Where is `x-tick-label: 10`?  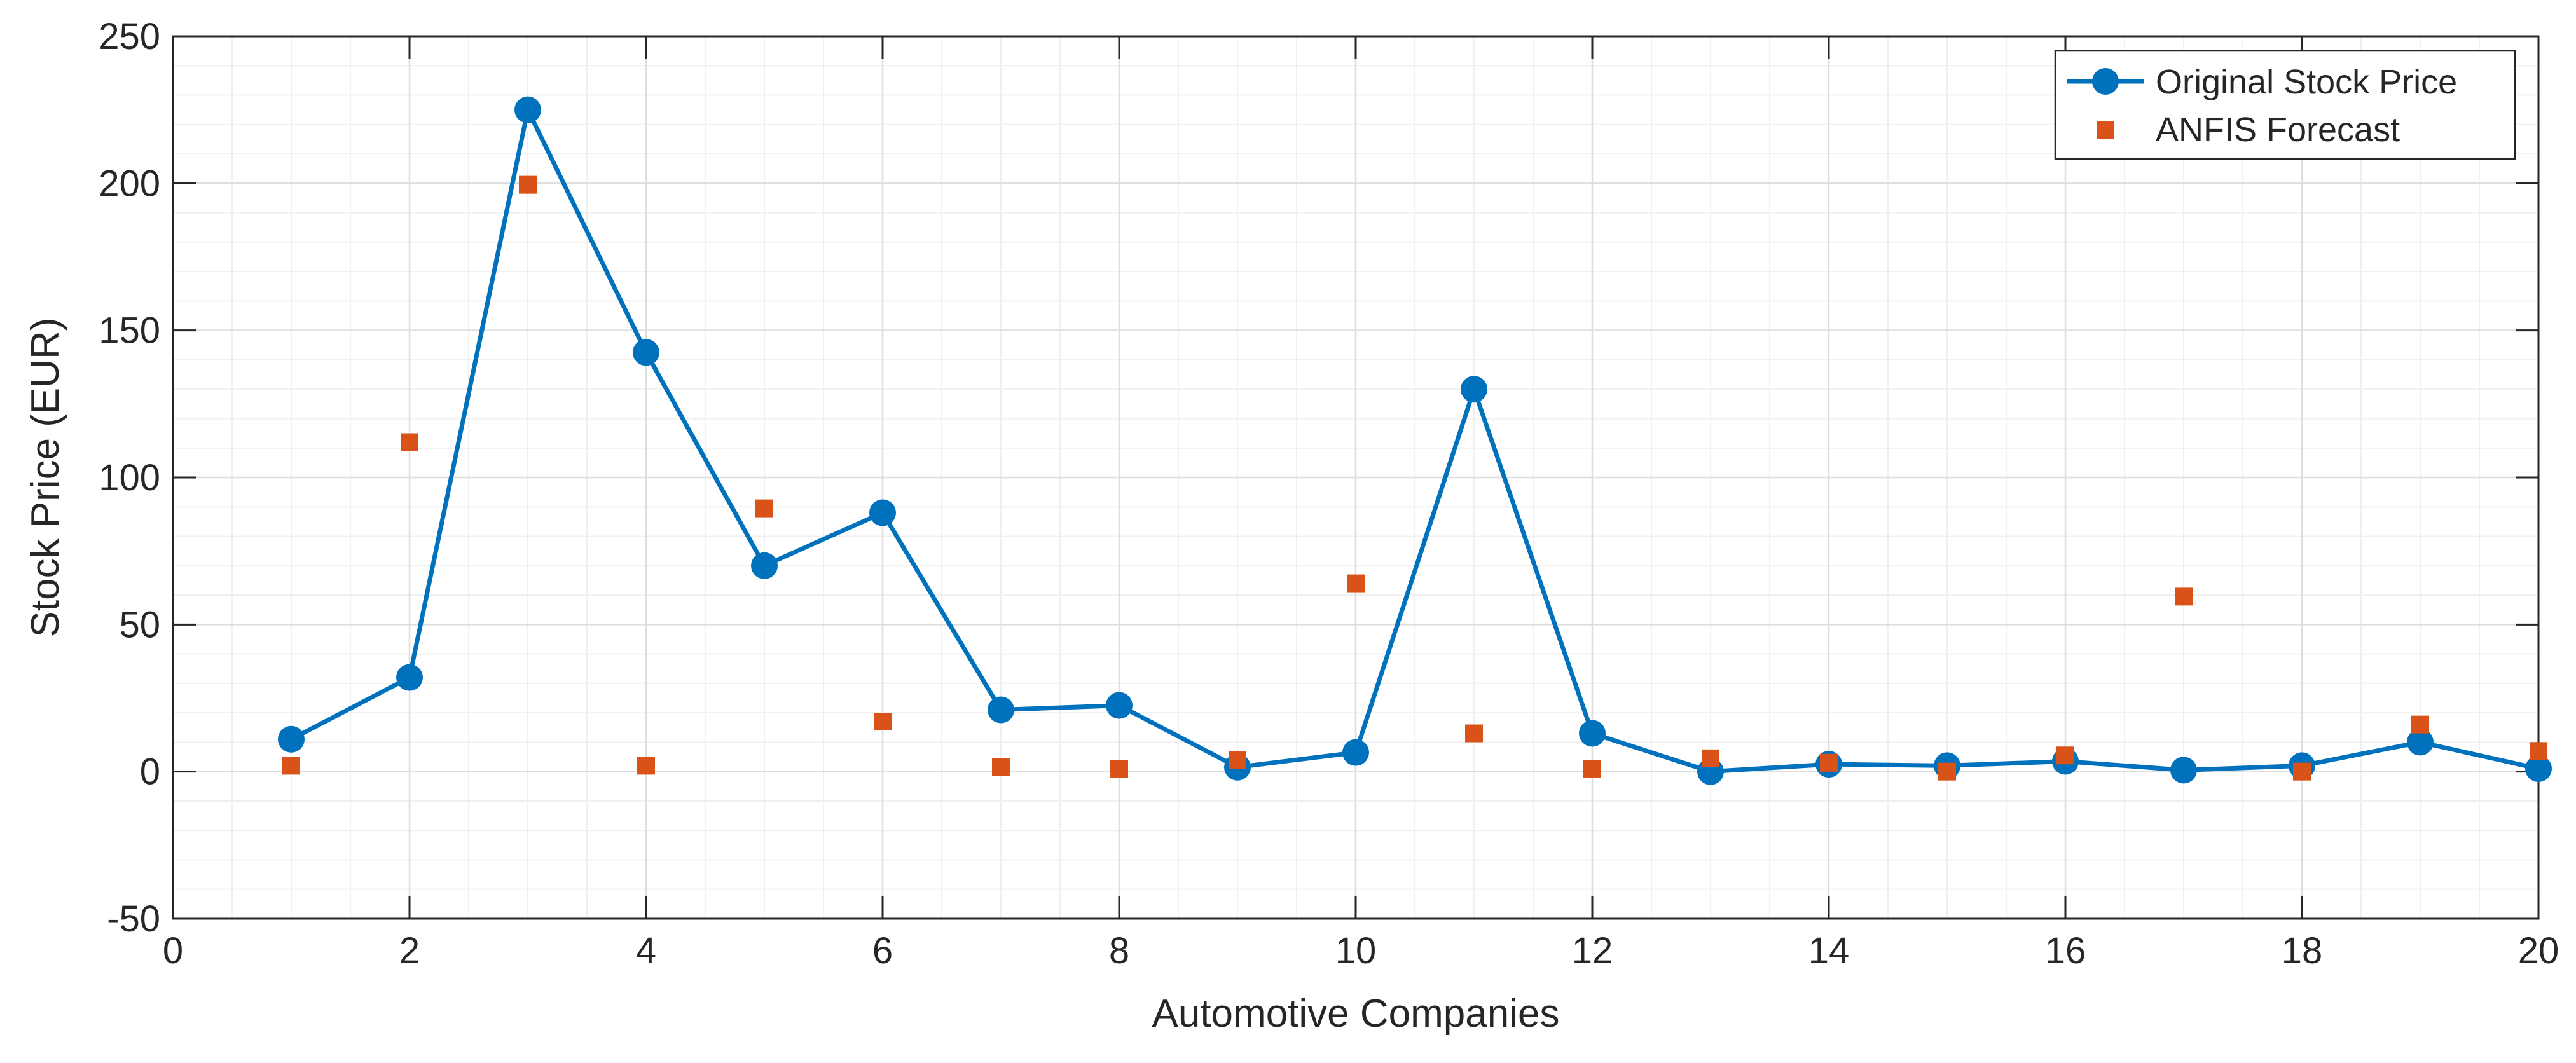
x-tick-label: 10 is located at coordinates (1356, 950).